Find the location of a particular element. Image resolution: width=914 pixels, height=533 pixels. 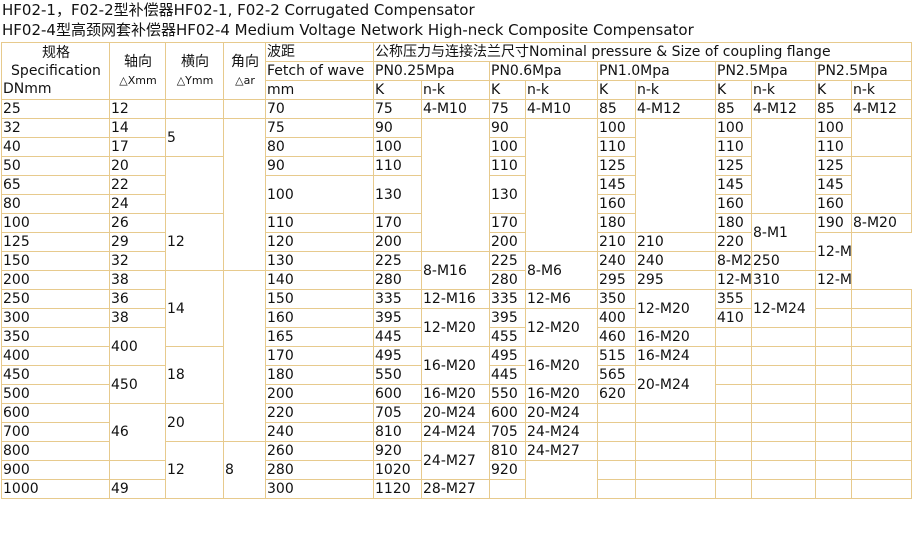

pn06-k-cell: 130 is located at coordinates (507, 194).